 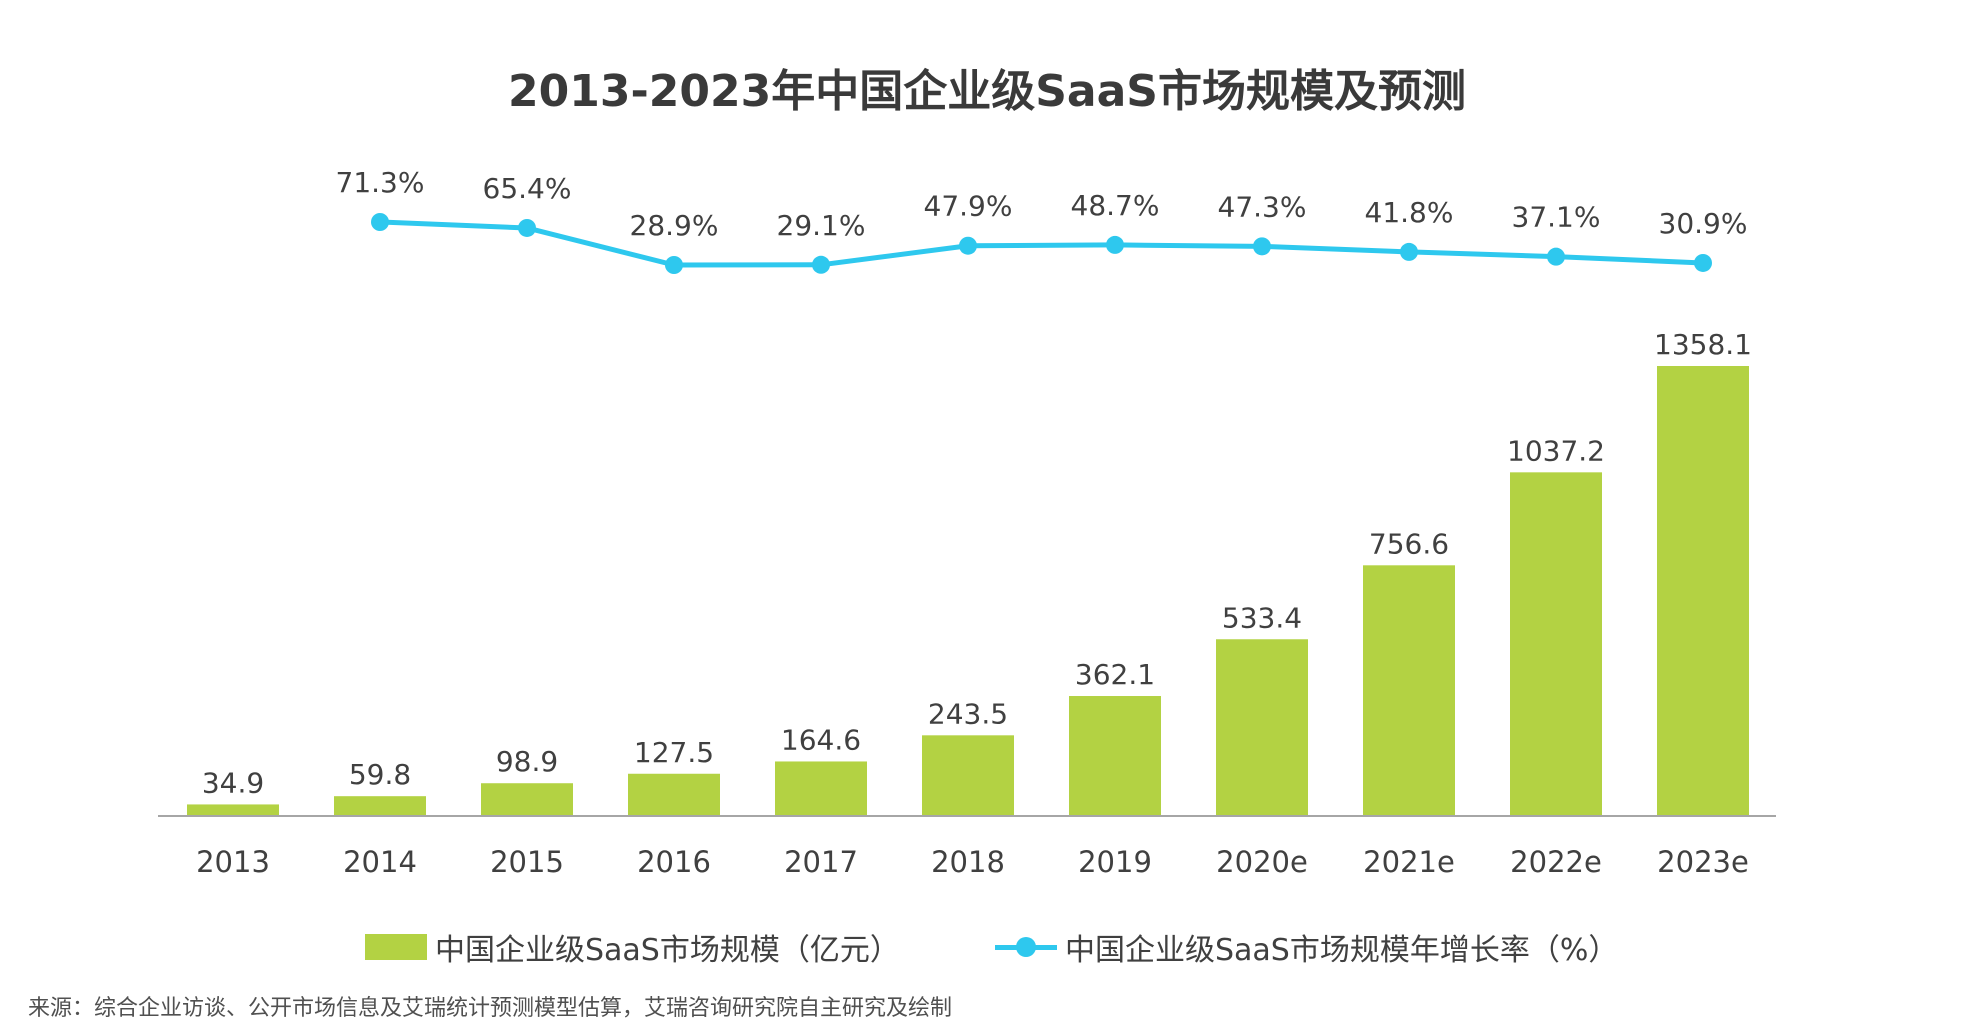 I want to click on growth-rate-series, so click(x=1041, y=243).